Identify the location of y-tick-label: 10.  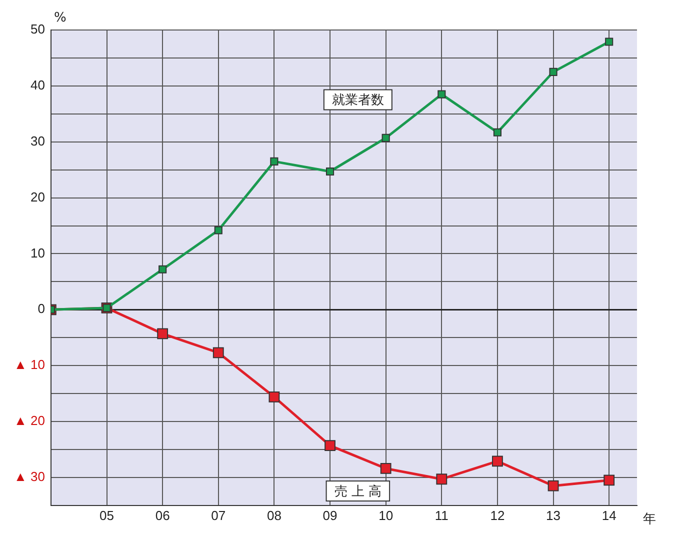
(37, 252).